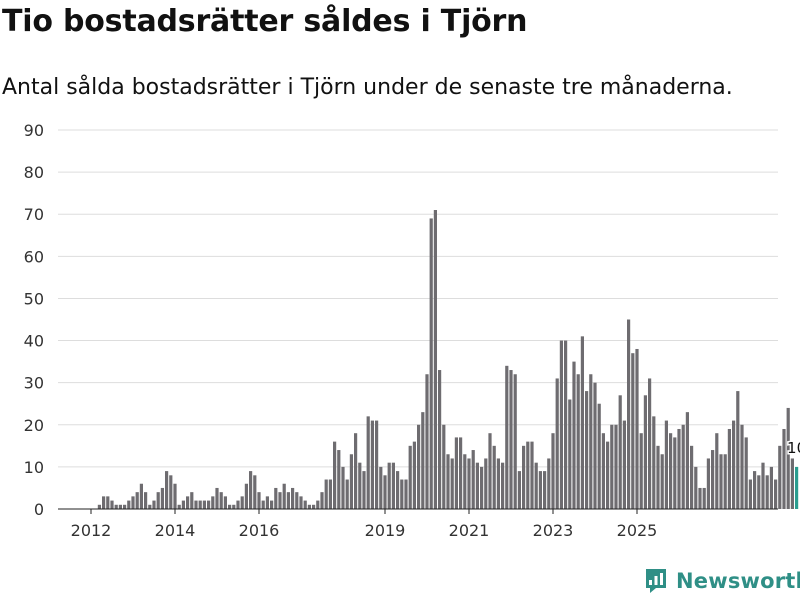 This screenshot has width=800, height=600. Describe the element at coordinates (656, 581) in the screenshot. I see `newsworthy-logo-icon` at that location.